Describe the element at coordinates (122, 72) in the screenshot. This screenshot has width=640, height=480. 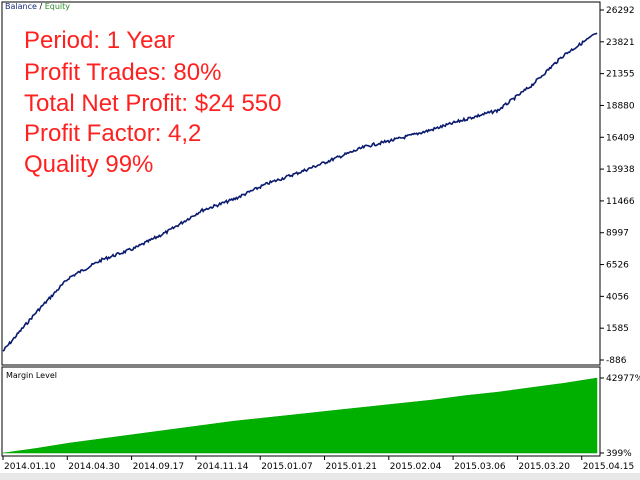
I see `overlay-profit-trades: Profit Trades: 80%` at that location.